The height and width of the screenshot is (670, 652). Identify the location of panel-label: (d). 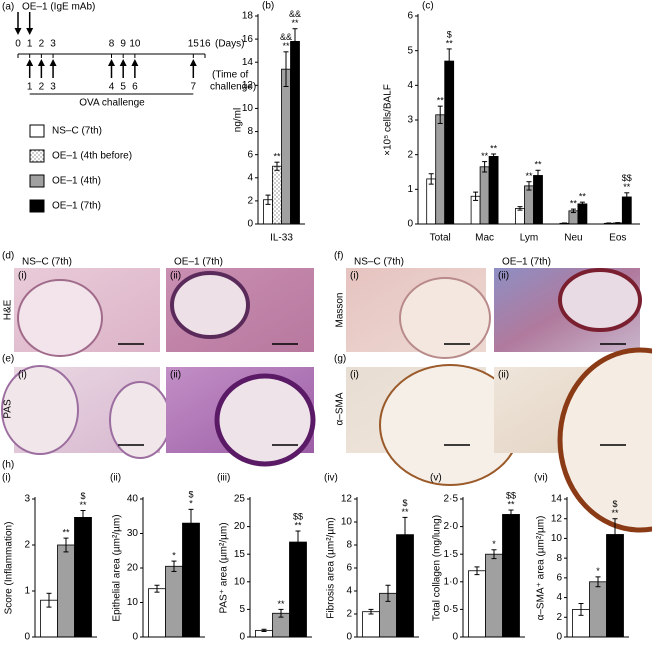
(8, 256).